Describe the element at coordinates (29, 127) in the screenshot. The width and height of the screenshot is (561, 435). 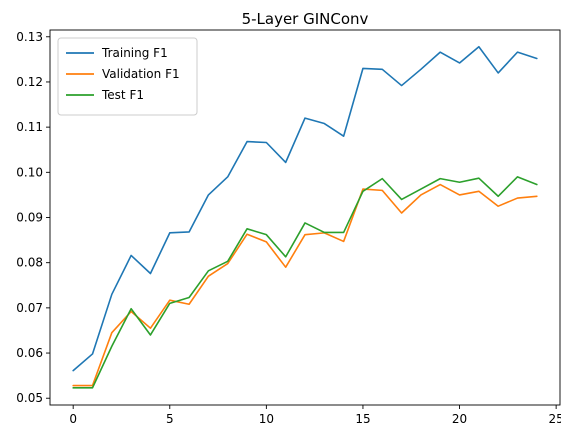
I see `y-tick-label: 0.11` at that location.